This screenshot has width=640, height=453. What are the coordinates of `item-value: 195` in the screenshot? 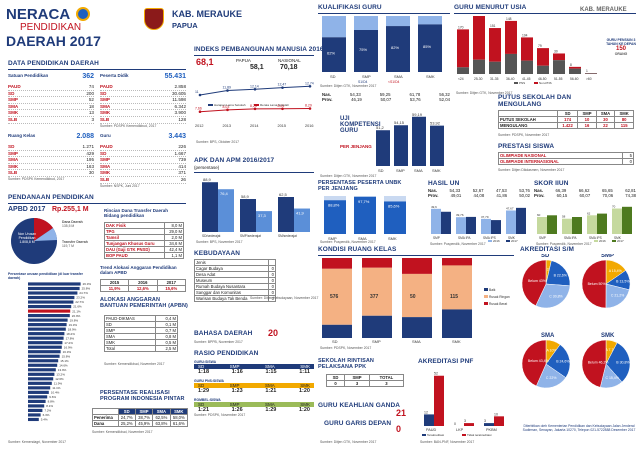 It's located at (90, 160).